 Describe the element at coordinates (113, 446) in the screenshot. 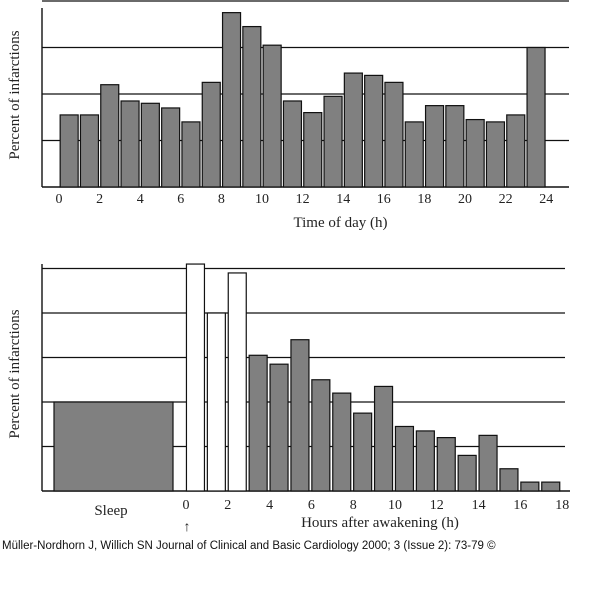

I see `sleep-bar` at that location.